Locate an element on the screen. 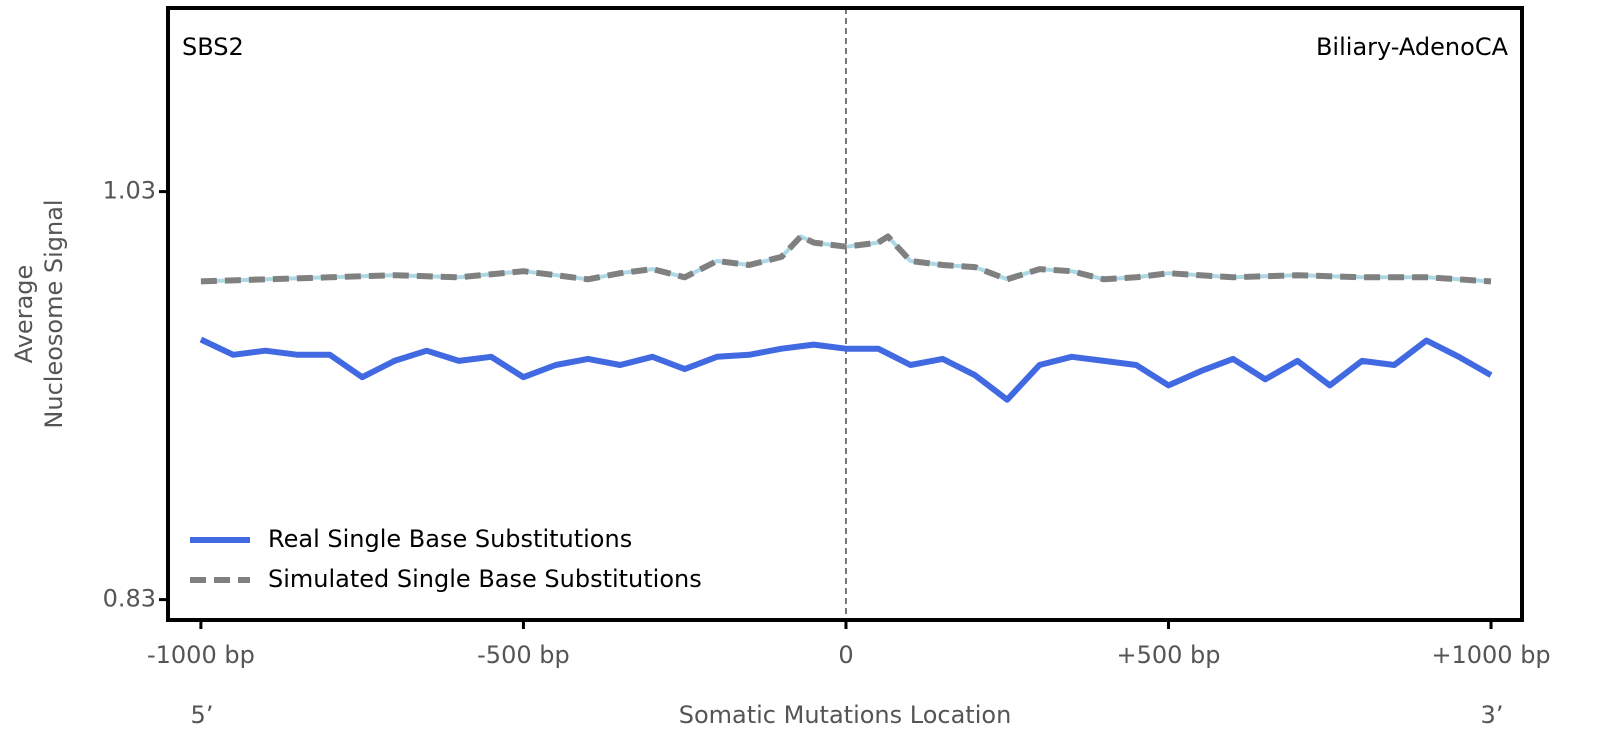 Image resolution: width=1603 pixels, height=756 pixels. x-tick-label: -500 bp is located at coordinates (523, 655).